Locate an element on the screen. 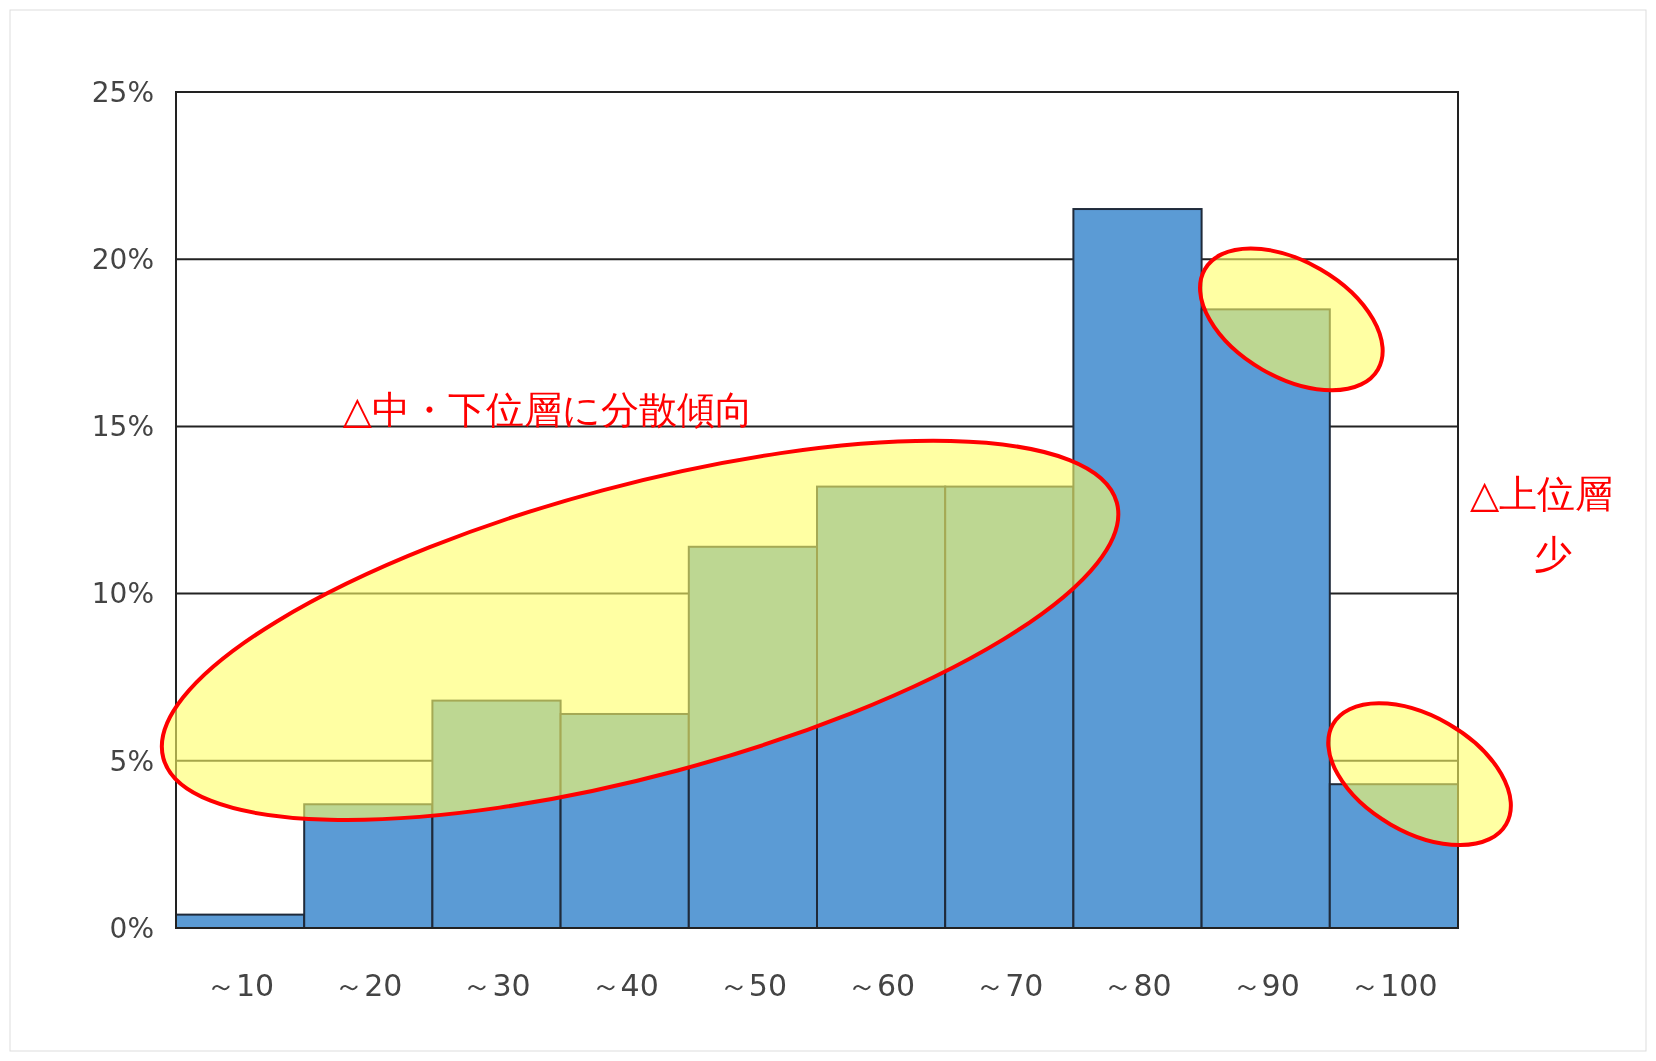  x-tick-label: ～30 is located at coordinates (496, 985).